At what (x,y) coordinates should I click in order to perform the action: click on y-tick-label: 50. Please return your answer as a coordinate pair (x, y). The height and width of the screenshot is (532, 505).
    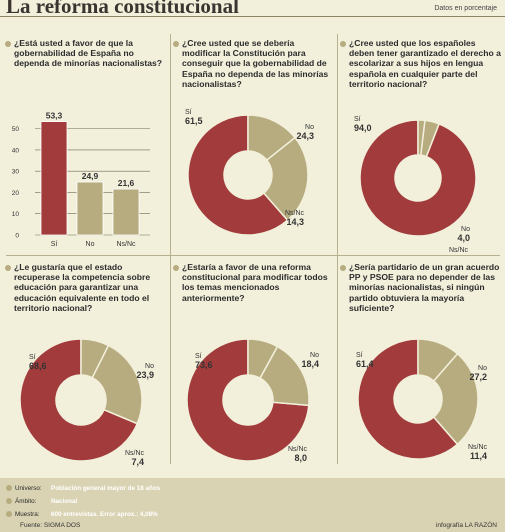
    Looking at the image, I should click on (16, 129).